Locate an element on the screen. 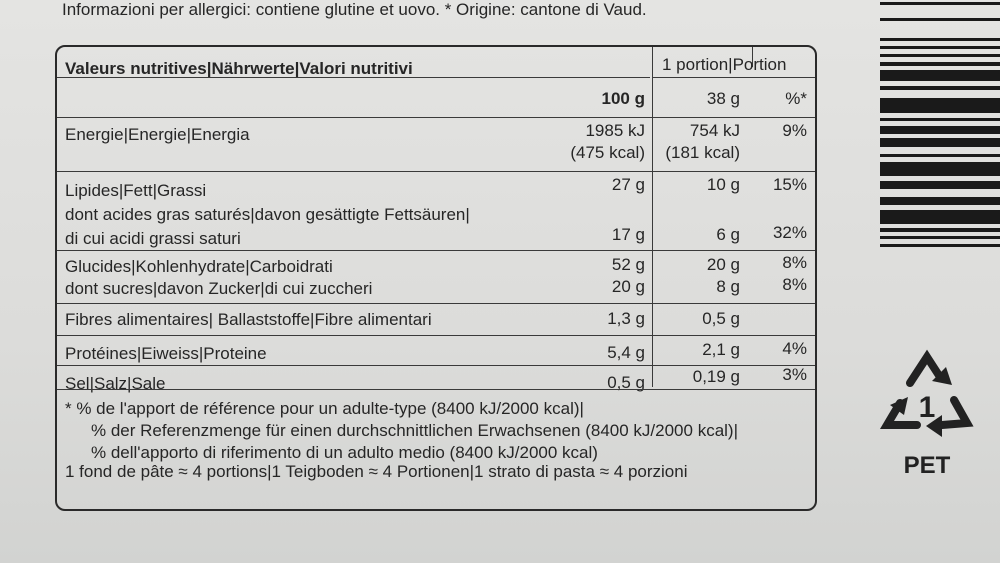  cell: 0,19 g is located at coordinates (716, 376).